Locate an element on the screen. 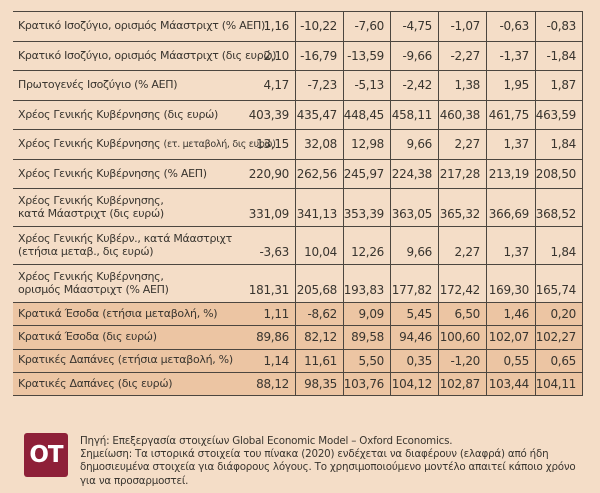  value-cell: 9,09 is located at coordinates (366, 314).